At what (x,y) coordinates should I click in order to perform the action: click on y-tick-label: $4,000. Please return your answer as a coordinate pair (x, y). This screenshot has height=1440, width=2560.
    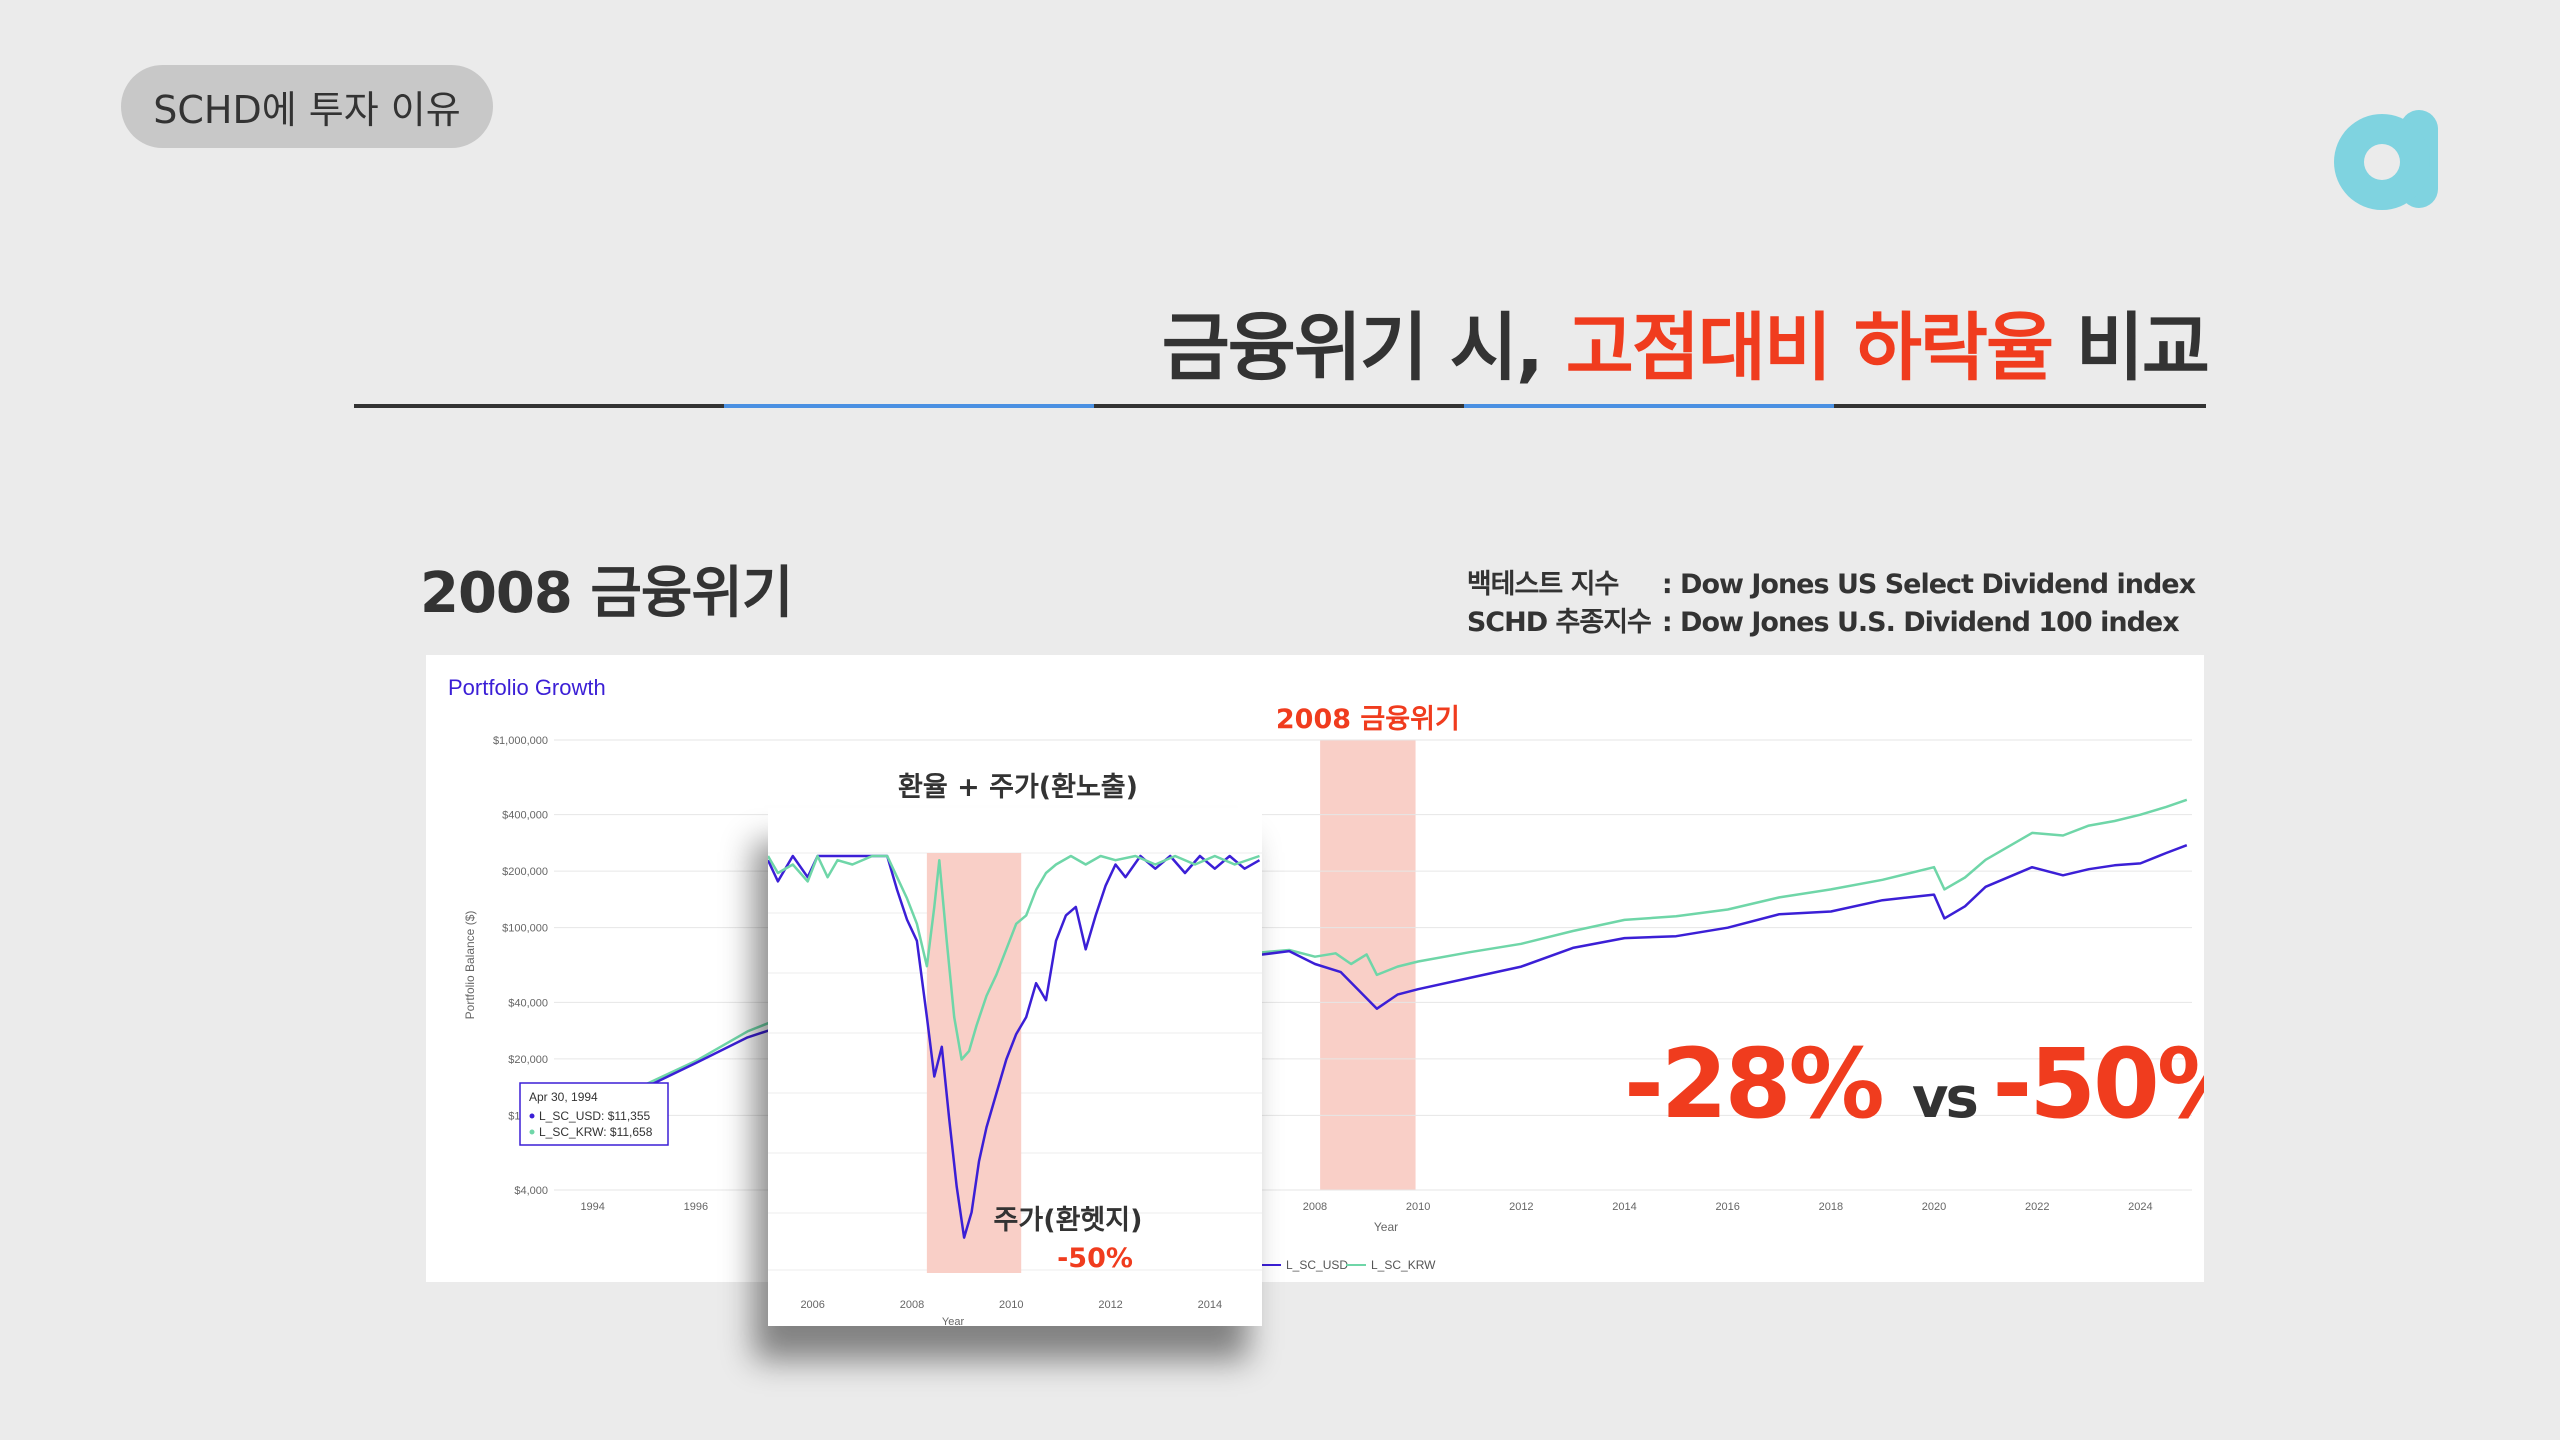
    Looking at the image, I should click on (531, 1191).